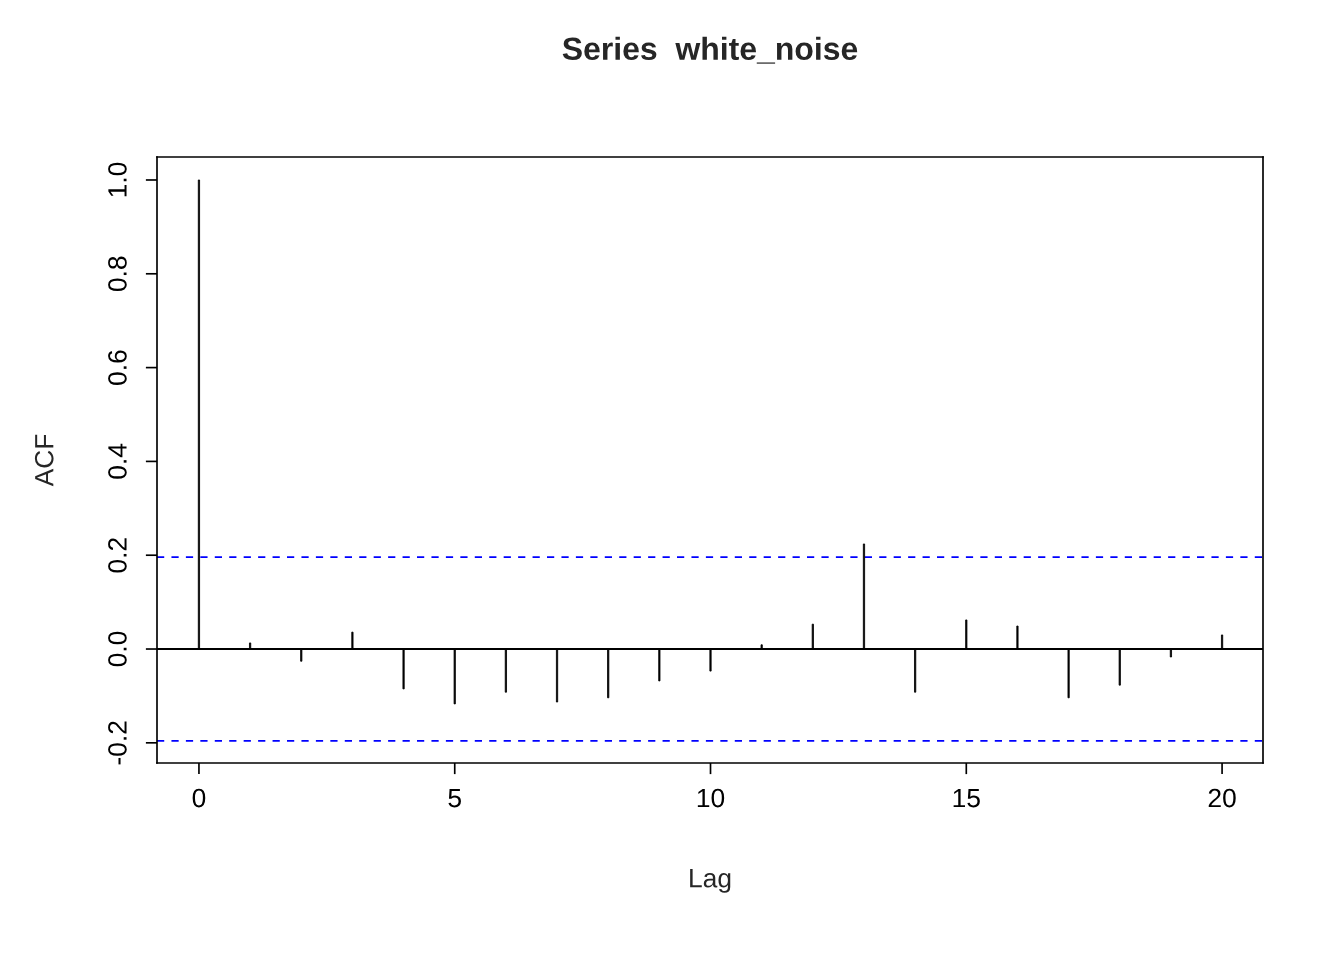 This screenshot has width=1344, height=960. Describe the element at coordinates (44, 460) in the screenshot. I see `y-axis-title: ACF` at that location.